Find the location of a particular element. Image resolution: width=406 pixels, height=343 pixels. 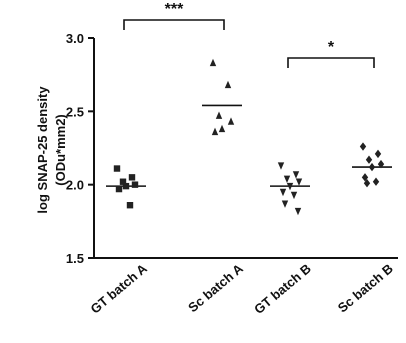

y-tick-label: 1.5 is located at coordinates (75, 258).